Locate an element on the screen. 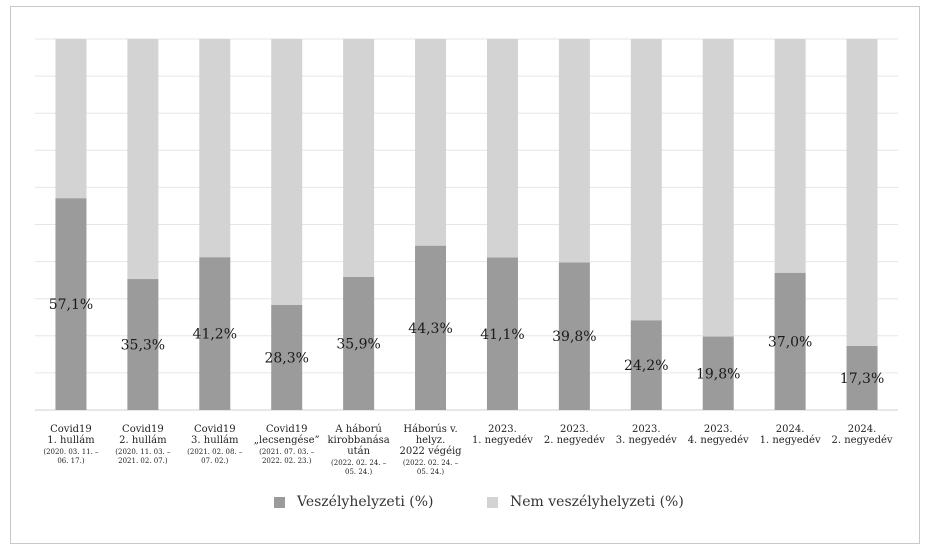 The image size is (929, 551). data-label: 57,1% is located at coordinates (71, 305).